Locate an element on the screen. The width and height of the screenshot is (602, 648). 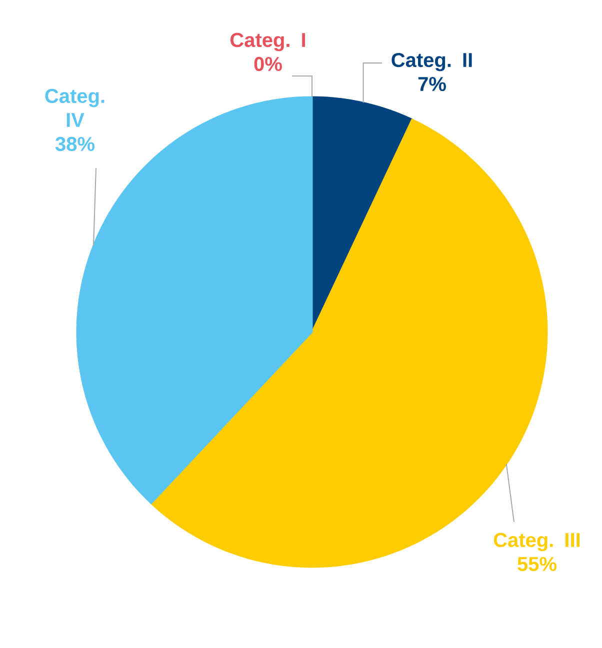
category-label: Categ. I is located at coordinates (267, 42).